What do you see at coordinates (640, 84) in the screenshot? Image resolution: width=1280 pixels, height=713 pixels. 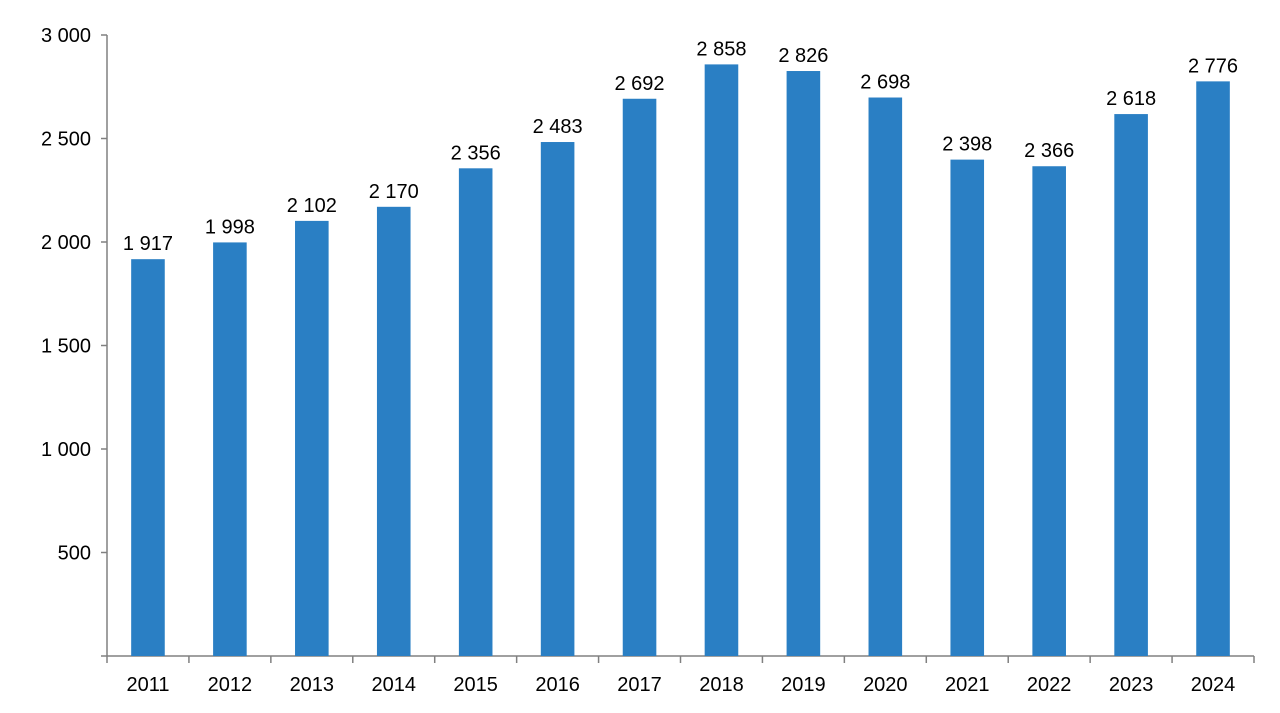 I see `data-label-2017: 2 692` at bounding box center [640, 84].